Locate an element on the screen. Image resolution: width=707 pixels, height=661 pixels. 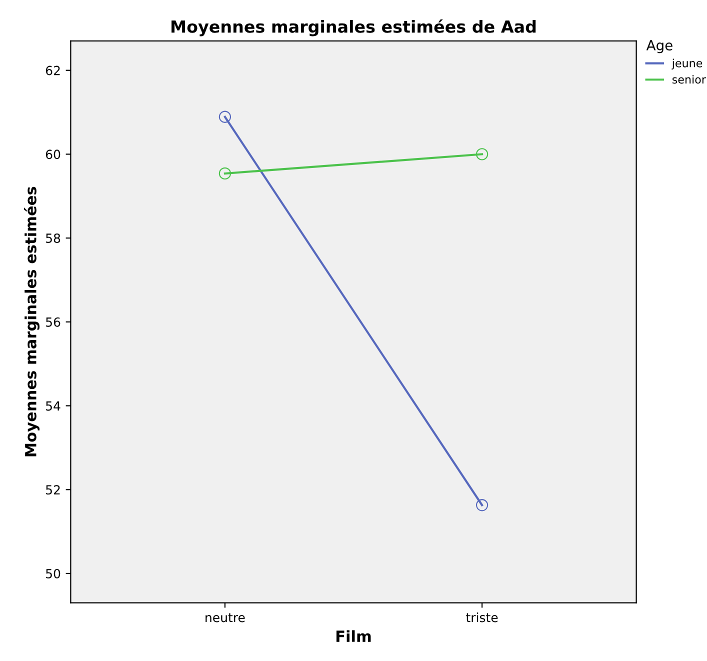
chart-title: Moyennes marginales estimées de Aad is located at coordinates (354, 27).